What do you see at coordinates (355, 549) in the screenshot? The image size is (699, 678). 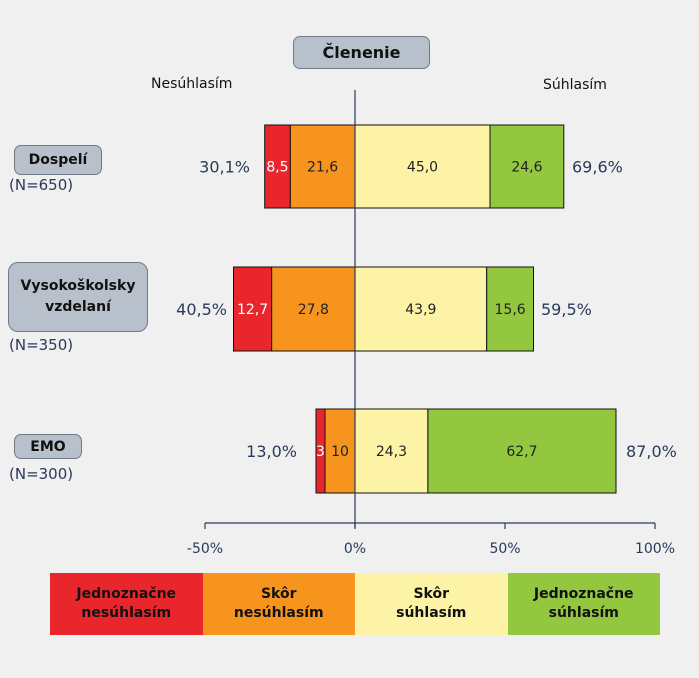 I see `x-tick-label-zero: 0%` at bounding box center [355, 549].